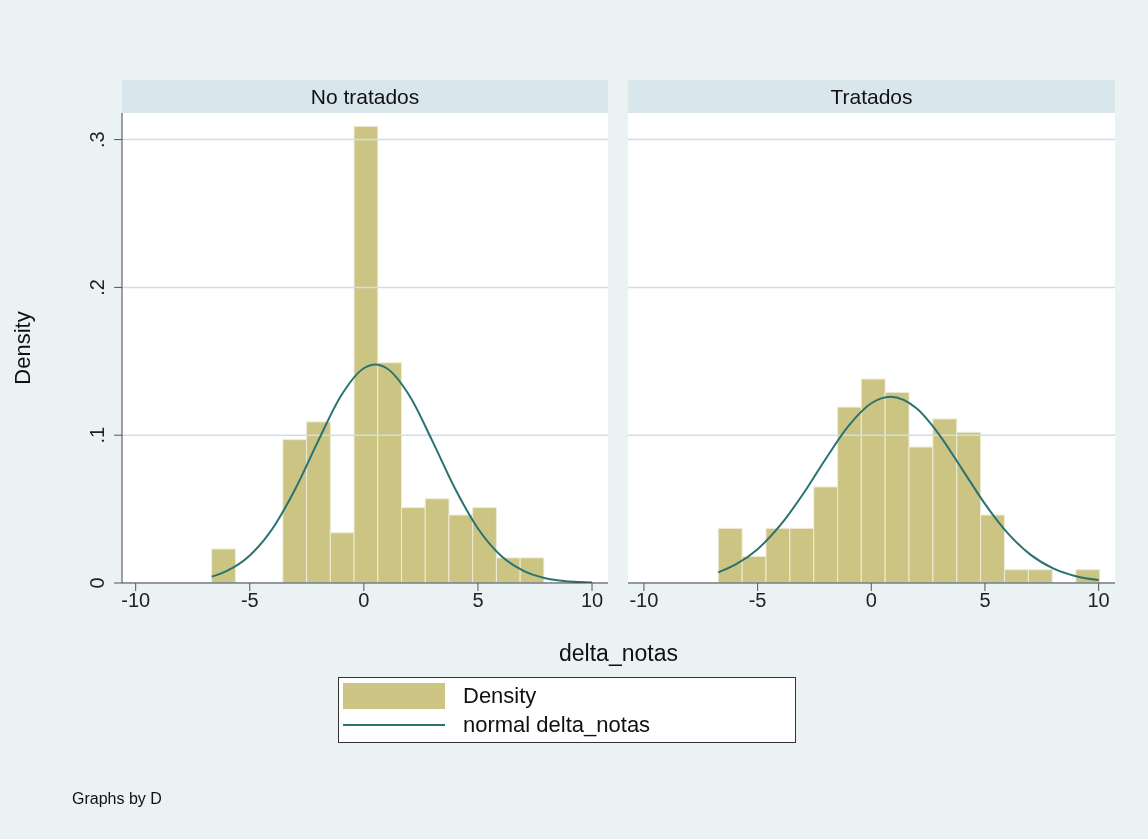 The height and width of the screenshot is (839, 1148). What do you see at coordinates (500, 695) in the screenshot?
I see `legend-label: Density` at bounding box center [500, 695].